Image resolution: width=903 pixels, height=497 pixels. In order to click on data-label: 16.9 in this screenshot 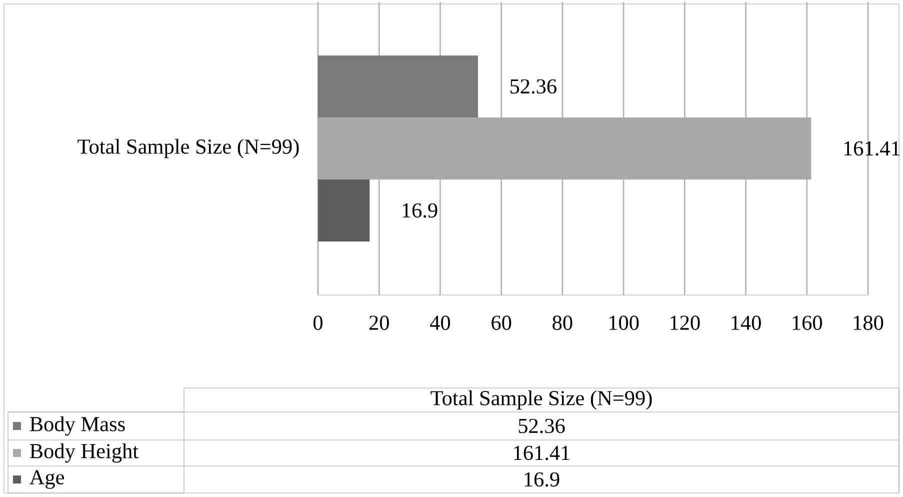, I will do `click(420, 210)`.